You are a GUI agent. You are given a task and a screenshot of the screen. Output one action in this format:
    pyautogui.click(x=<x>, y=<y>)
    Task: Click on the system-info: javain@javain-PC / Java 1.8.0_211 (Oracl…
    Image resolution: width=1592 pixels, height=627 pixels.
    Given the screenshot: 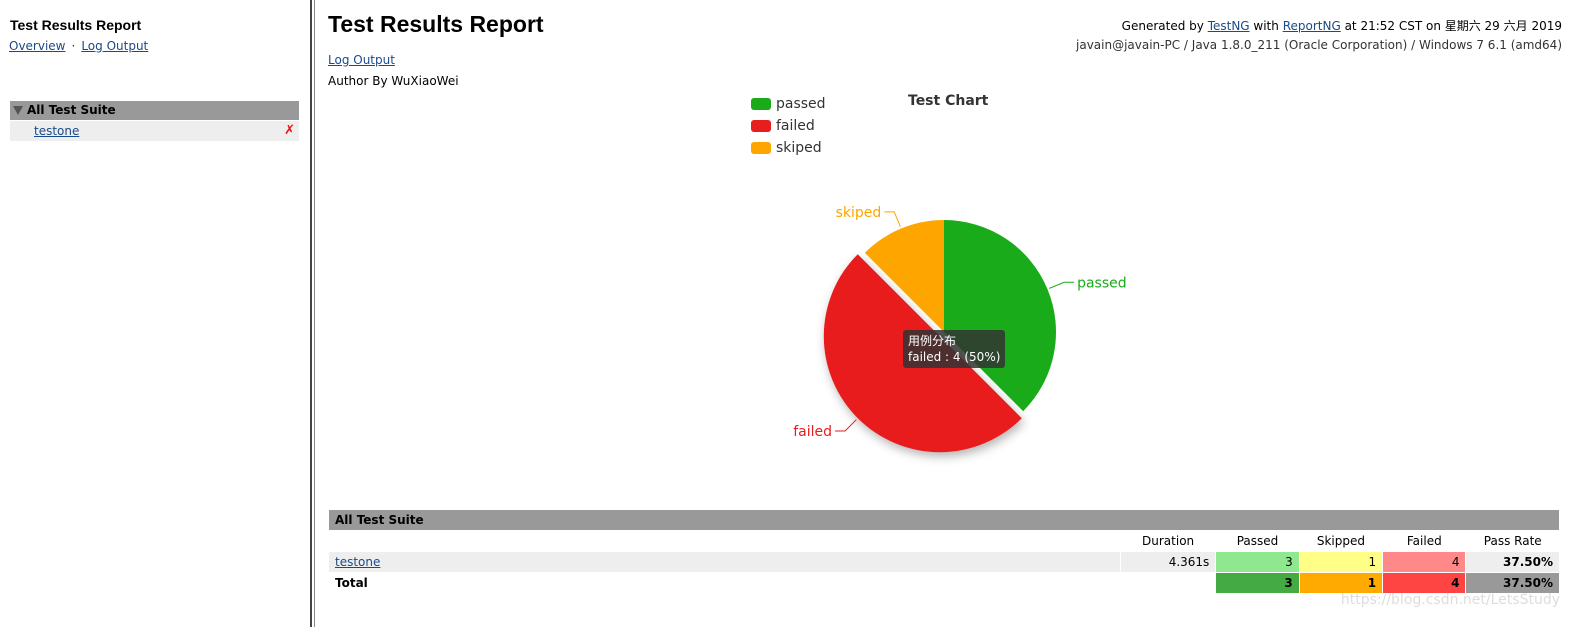 What is the action you would take?
    pyautogui.click(x=1319, y=45)
    